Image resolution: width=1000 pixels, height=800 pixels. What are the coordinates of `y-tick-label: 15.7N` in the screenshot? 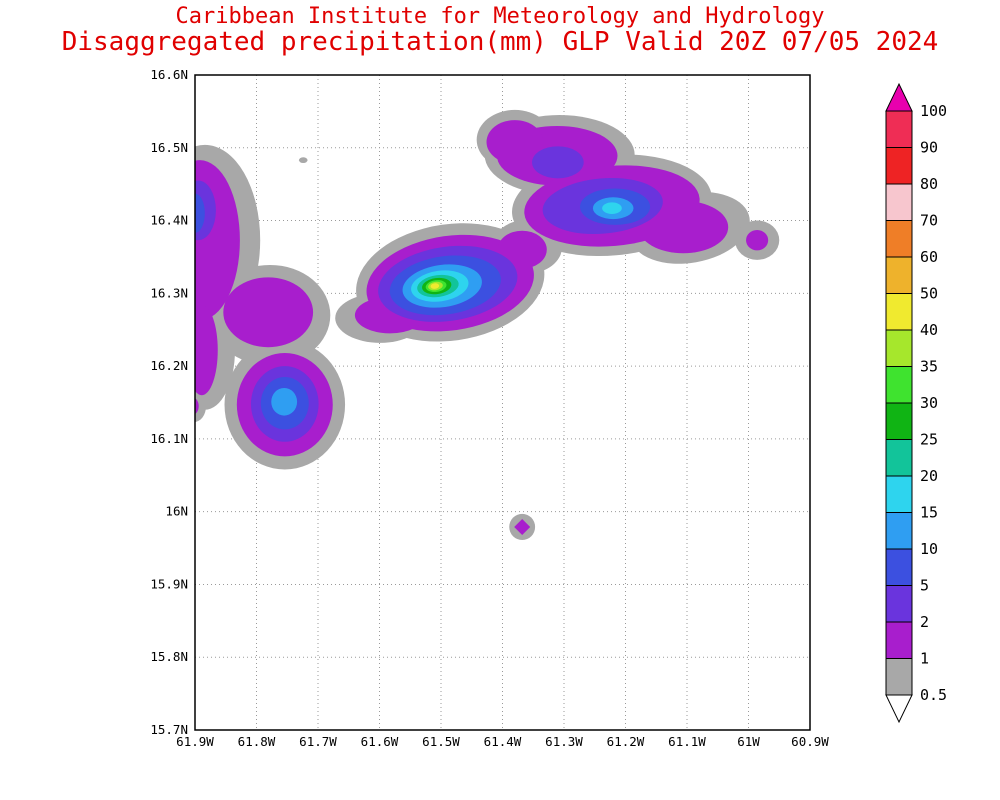 It's located at (169, 729).